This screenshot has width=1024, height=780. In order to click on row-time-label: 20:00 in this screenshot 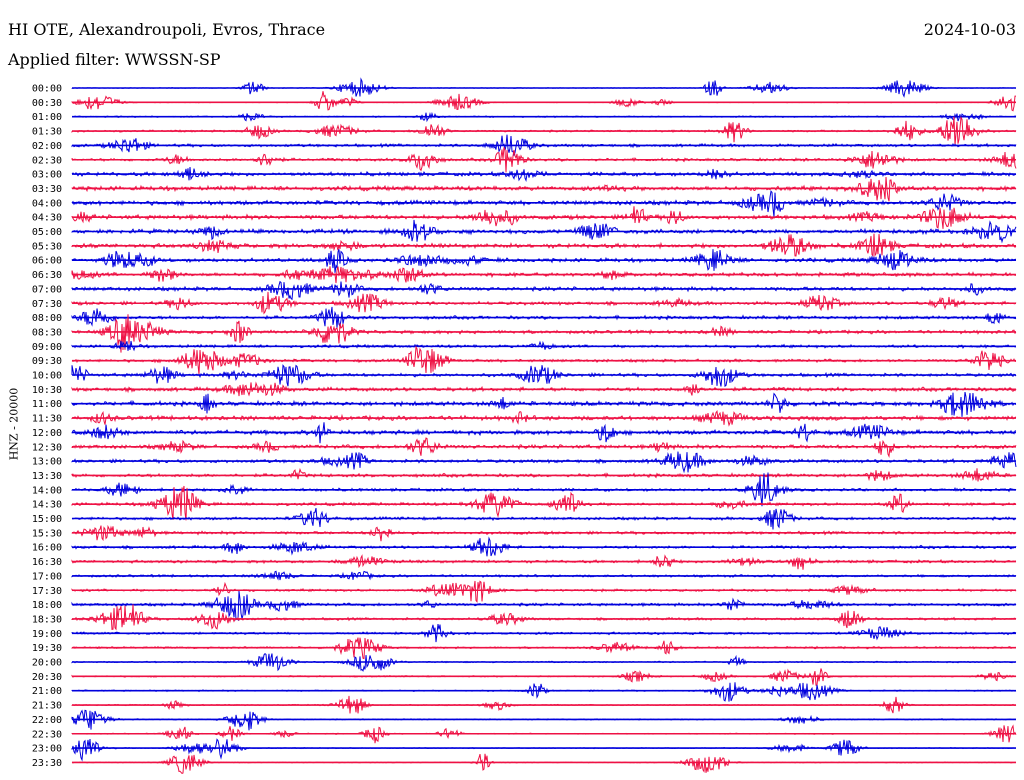, I will do `click(47, 663)`.